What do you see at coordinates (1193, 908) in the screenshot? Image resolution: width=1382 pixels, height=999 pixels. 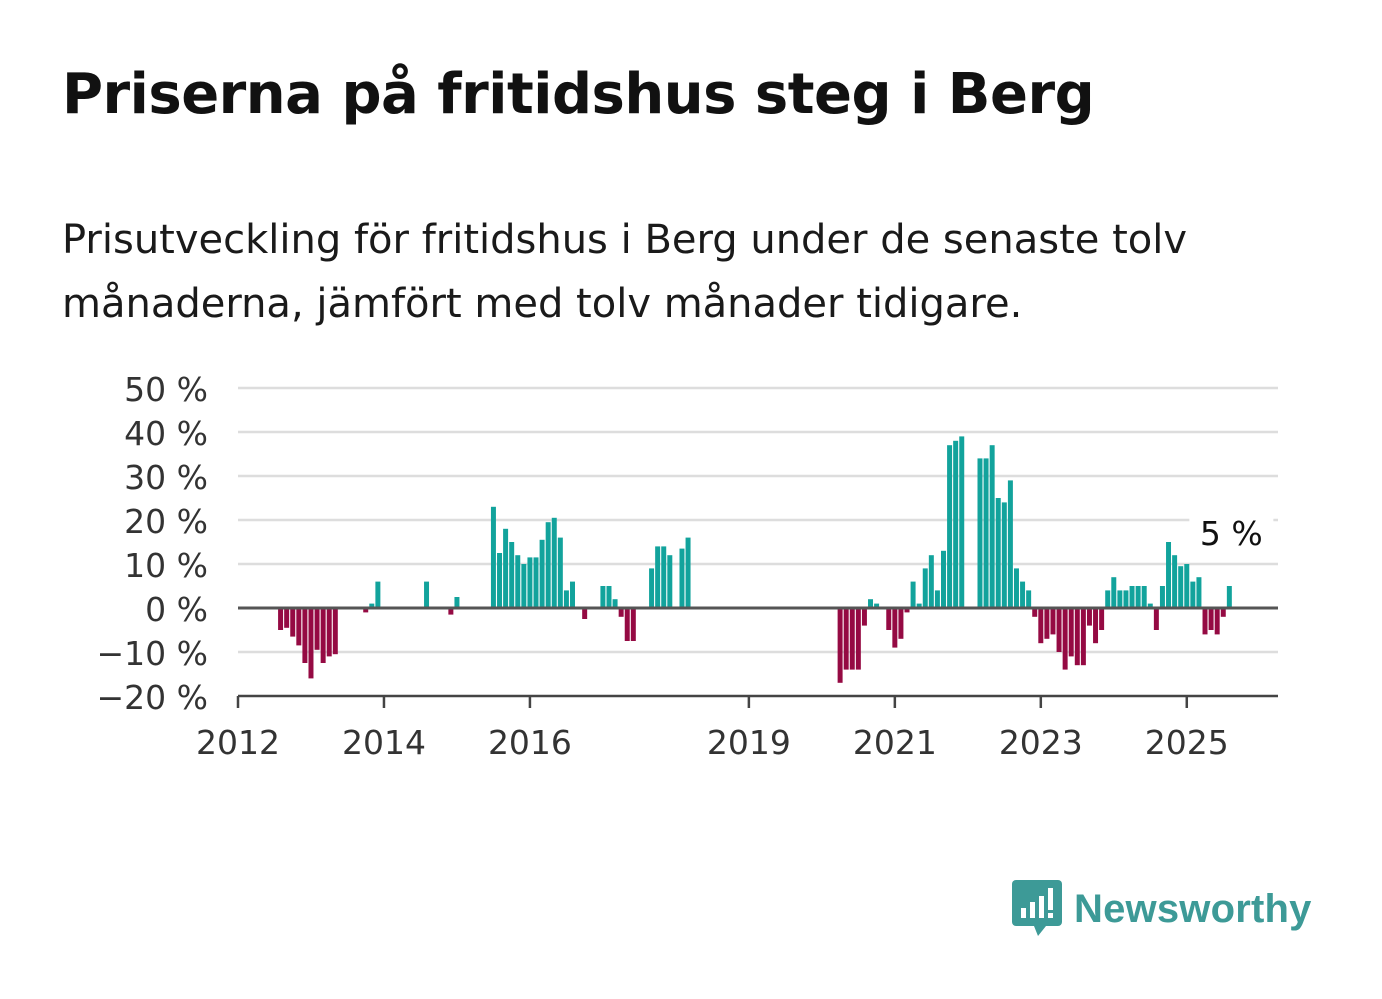 I see `brand-name: Newsworthy` at bounding box center [1193, 908].